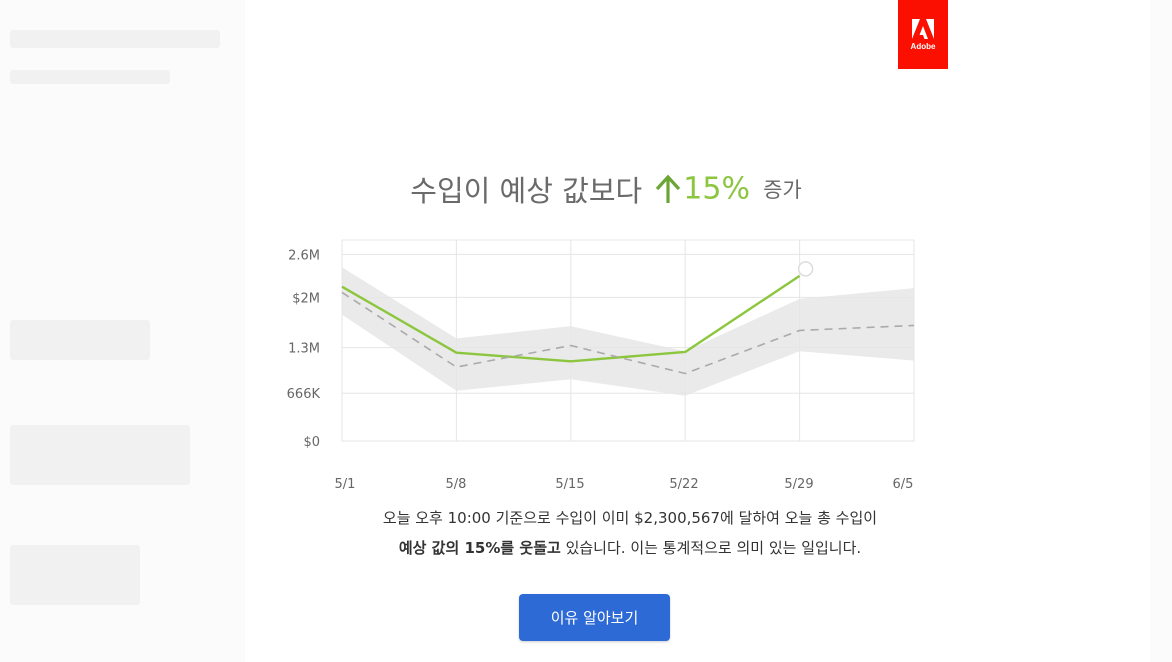  What do you see at coordinates (456, 484) in the screenshot?
I see `x-tick-label: 5/8` at bounding box center [456, 484].